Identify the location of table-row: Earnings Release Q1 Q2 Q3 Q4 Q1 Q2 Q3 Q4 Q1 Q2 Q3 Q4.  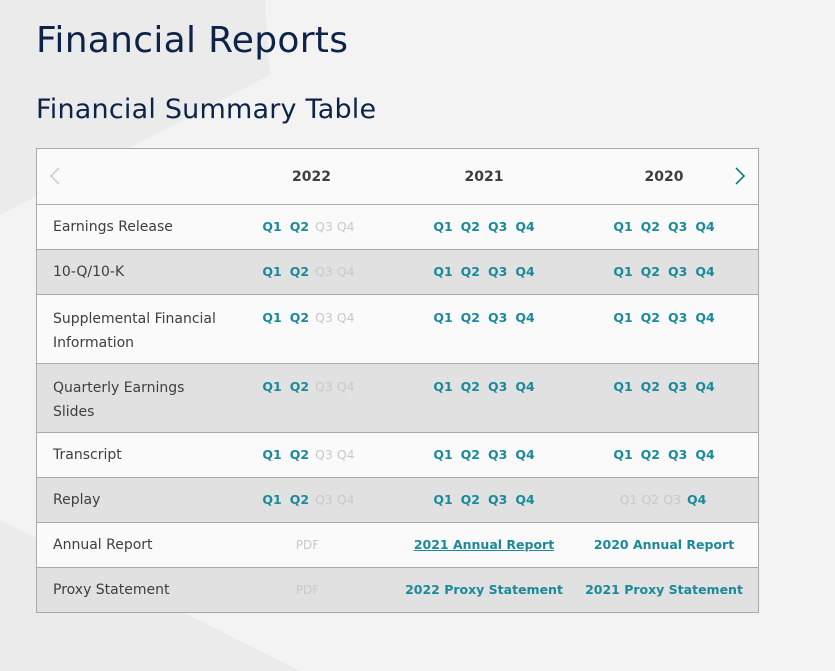
(397, 226).